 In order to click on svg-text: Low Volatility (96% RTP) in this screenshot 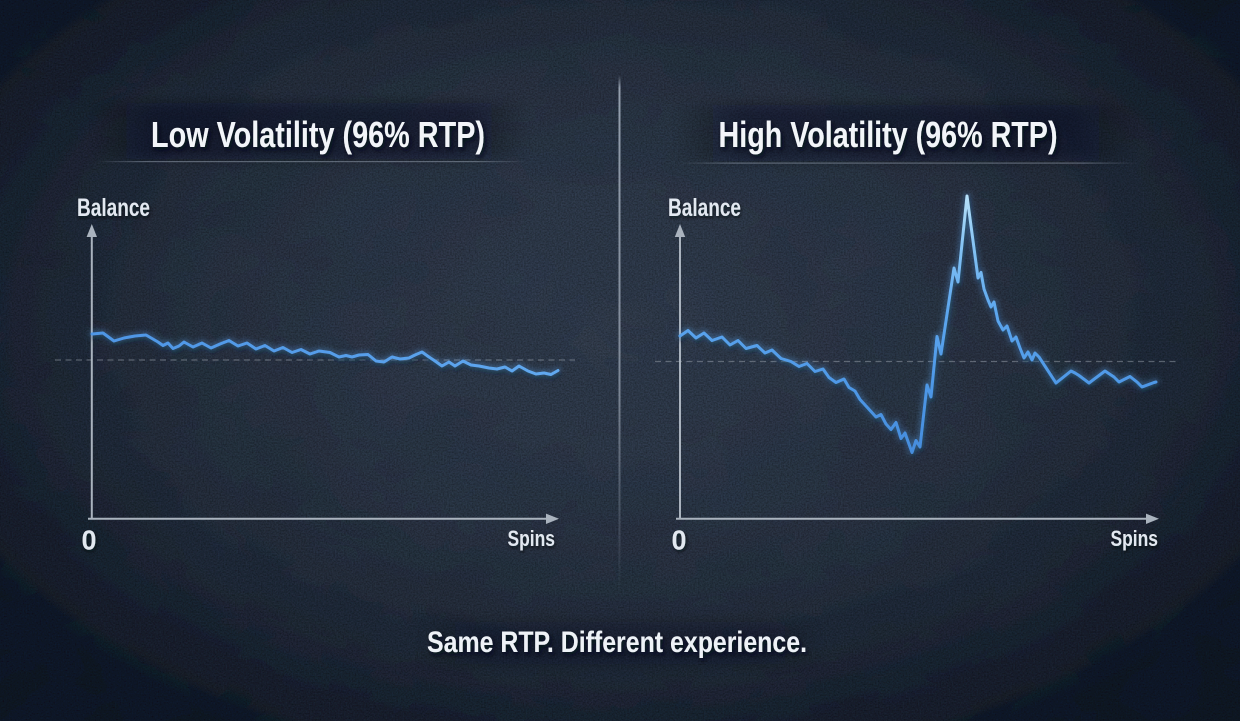, I will do `click(318, 134)`.